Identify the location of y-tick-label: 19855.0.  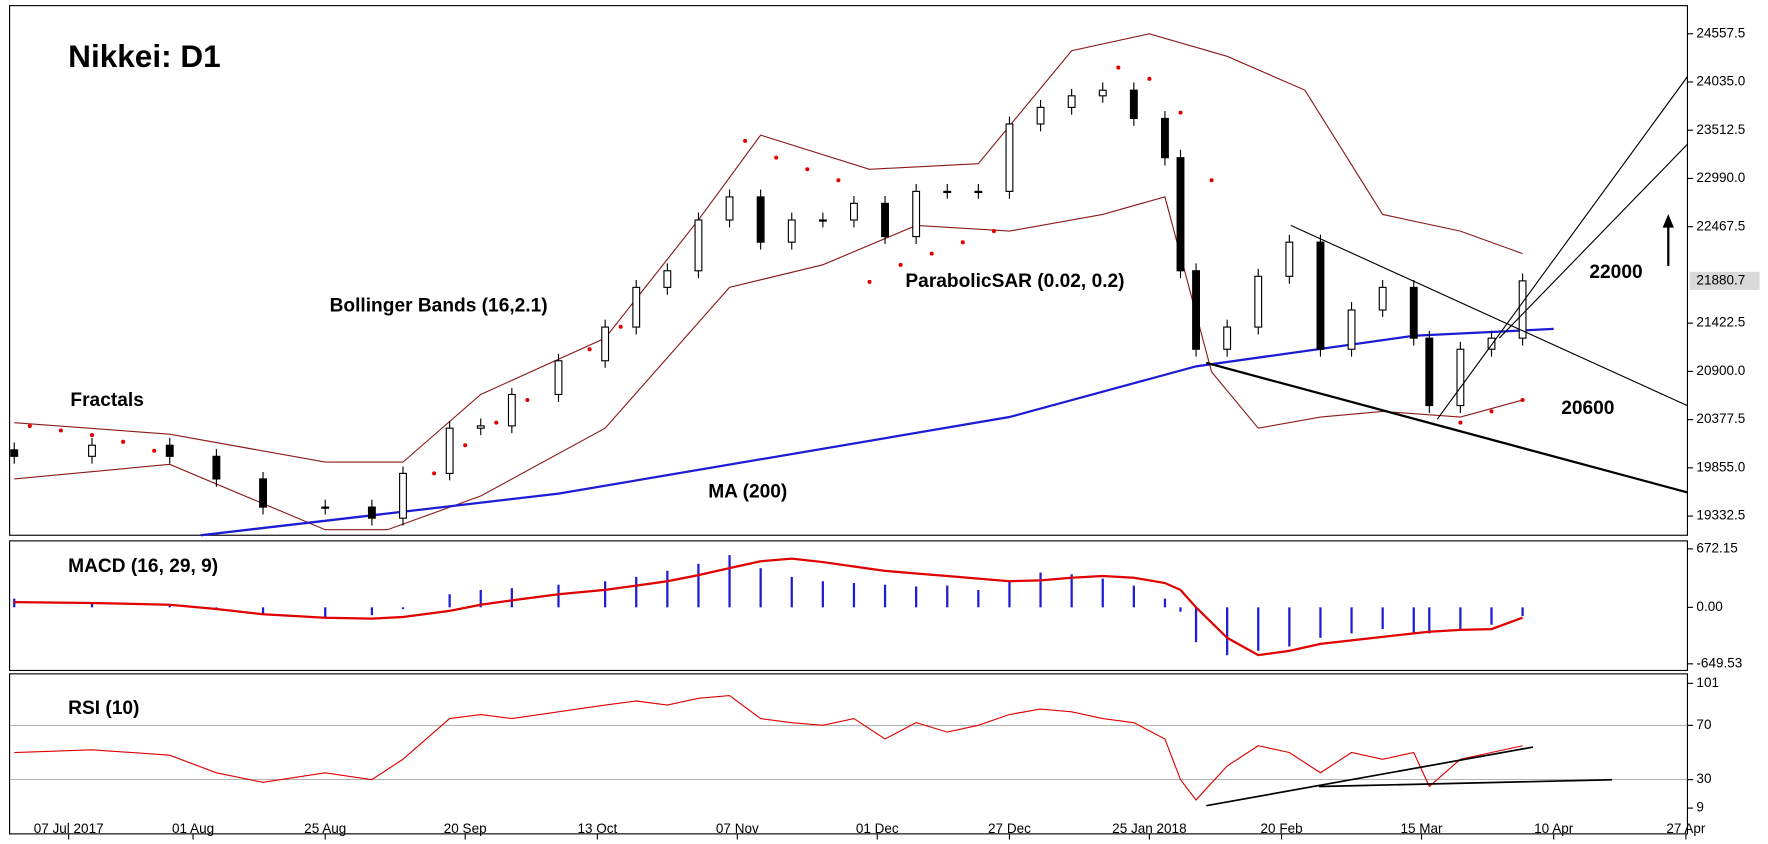
(1720, 466).